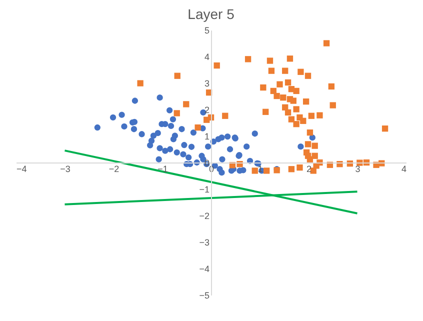 This screenshot has height=321, width=423. What do you see at coordinates (204, 295) in the screenshot?
I see `y-tick-label: −5` at bounding box center [204, 295].